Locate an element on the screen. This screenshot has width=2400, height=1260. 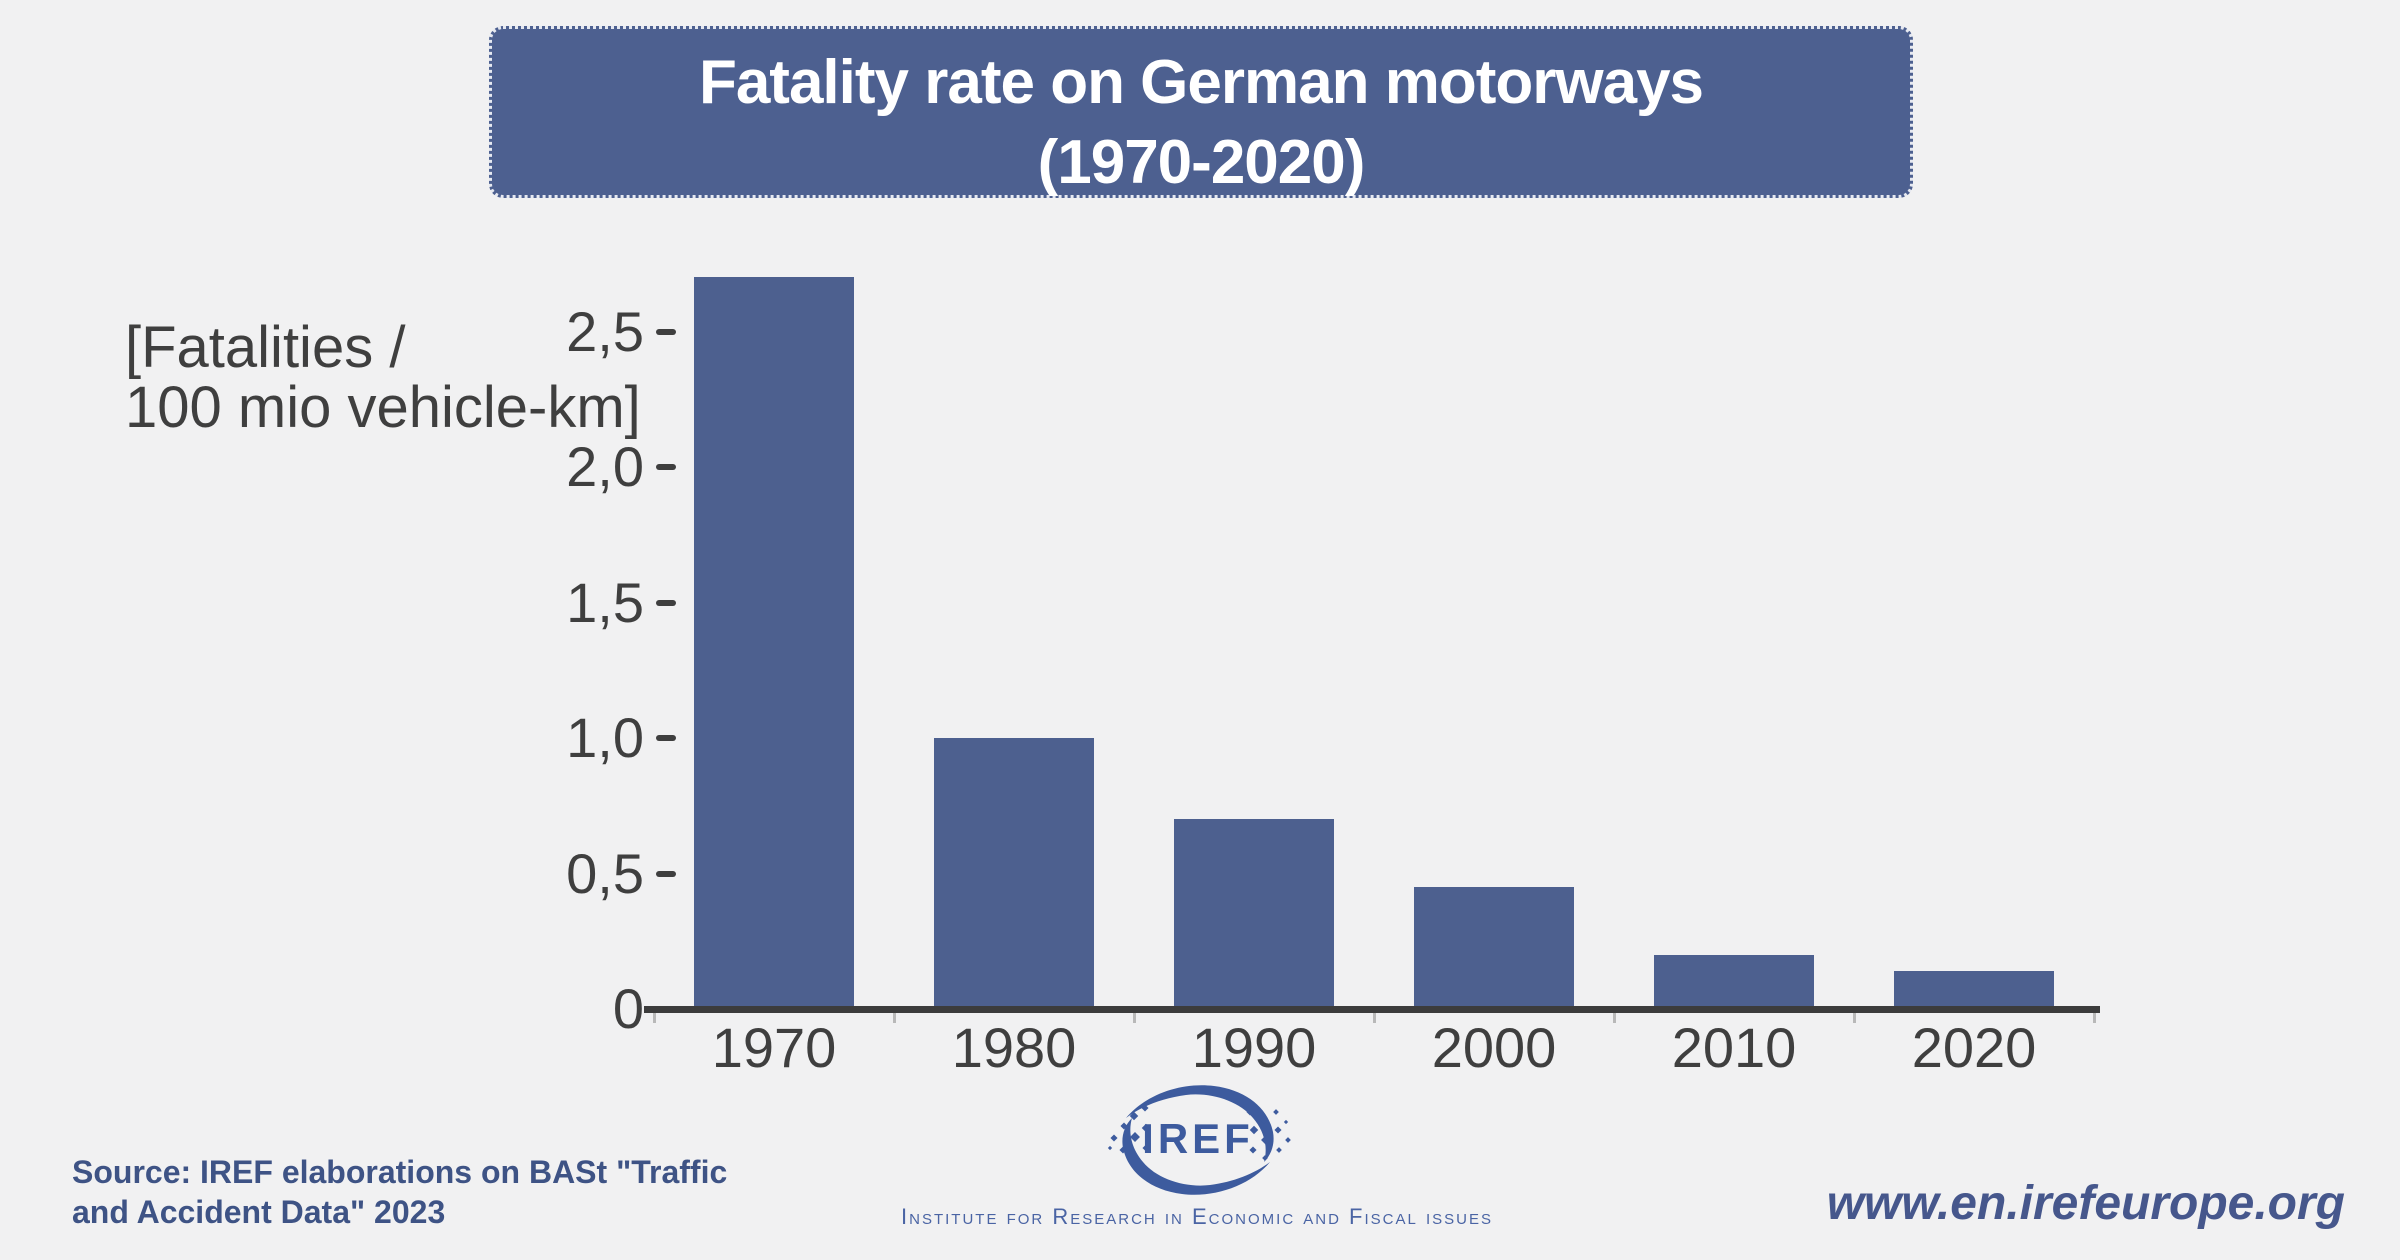
y-axis-tick-2,5: 2,5 is located at coordinates (621, 331).